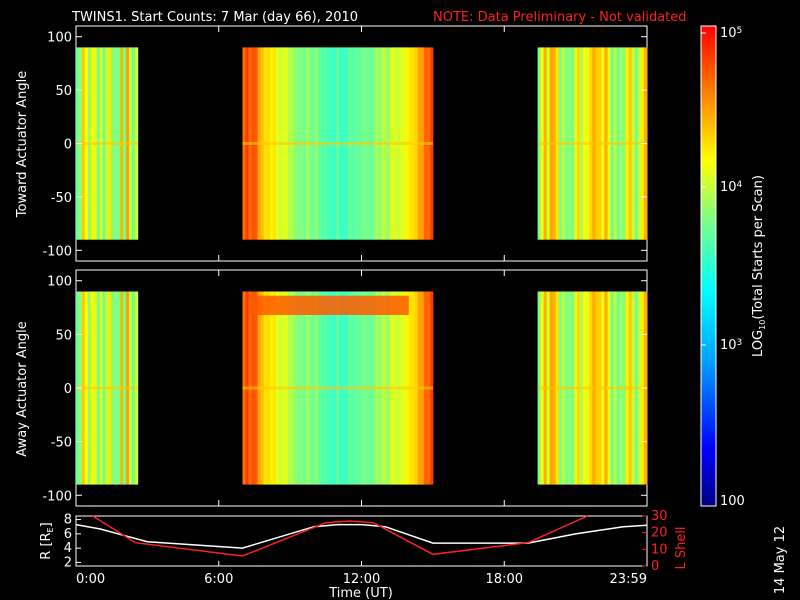 The width and height of the screenshot is (800, 600). What do you see at coordinates (731, 33) in the screenshot?
I see `colorbar-tick-label: 105` at bounding box center [731, 33].